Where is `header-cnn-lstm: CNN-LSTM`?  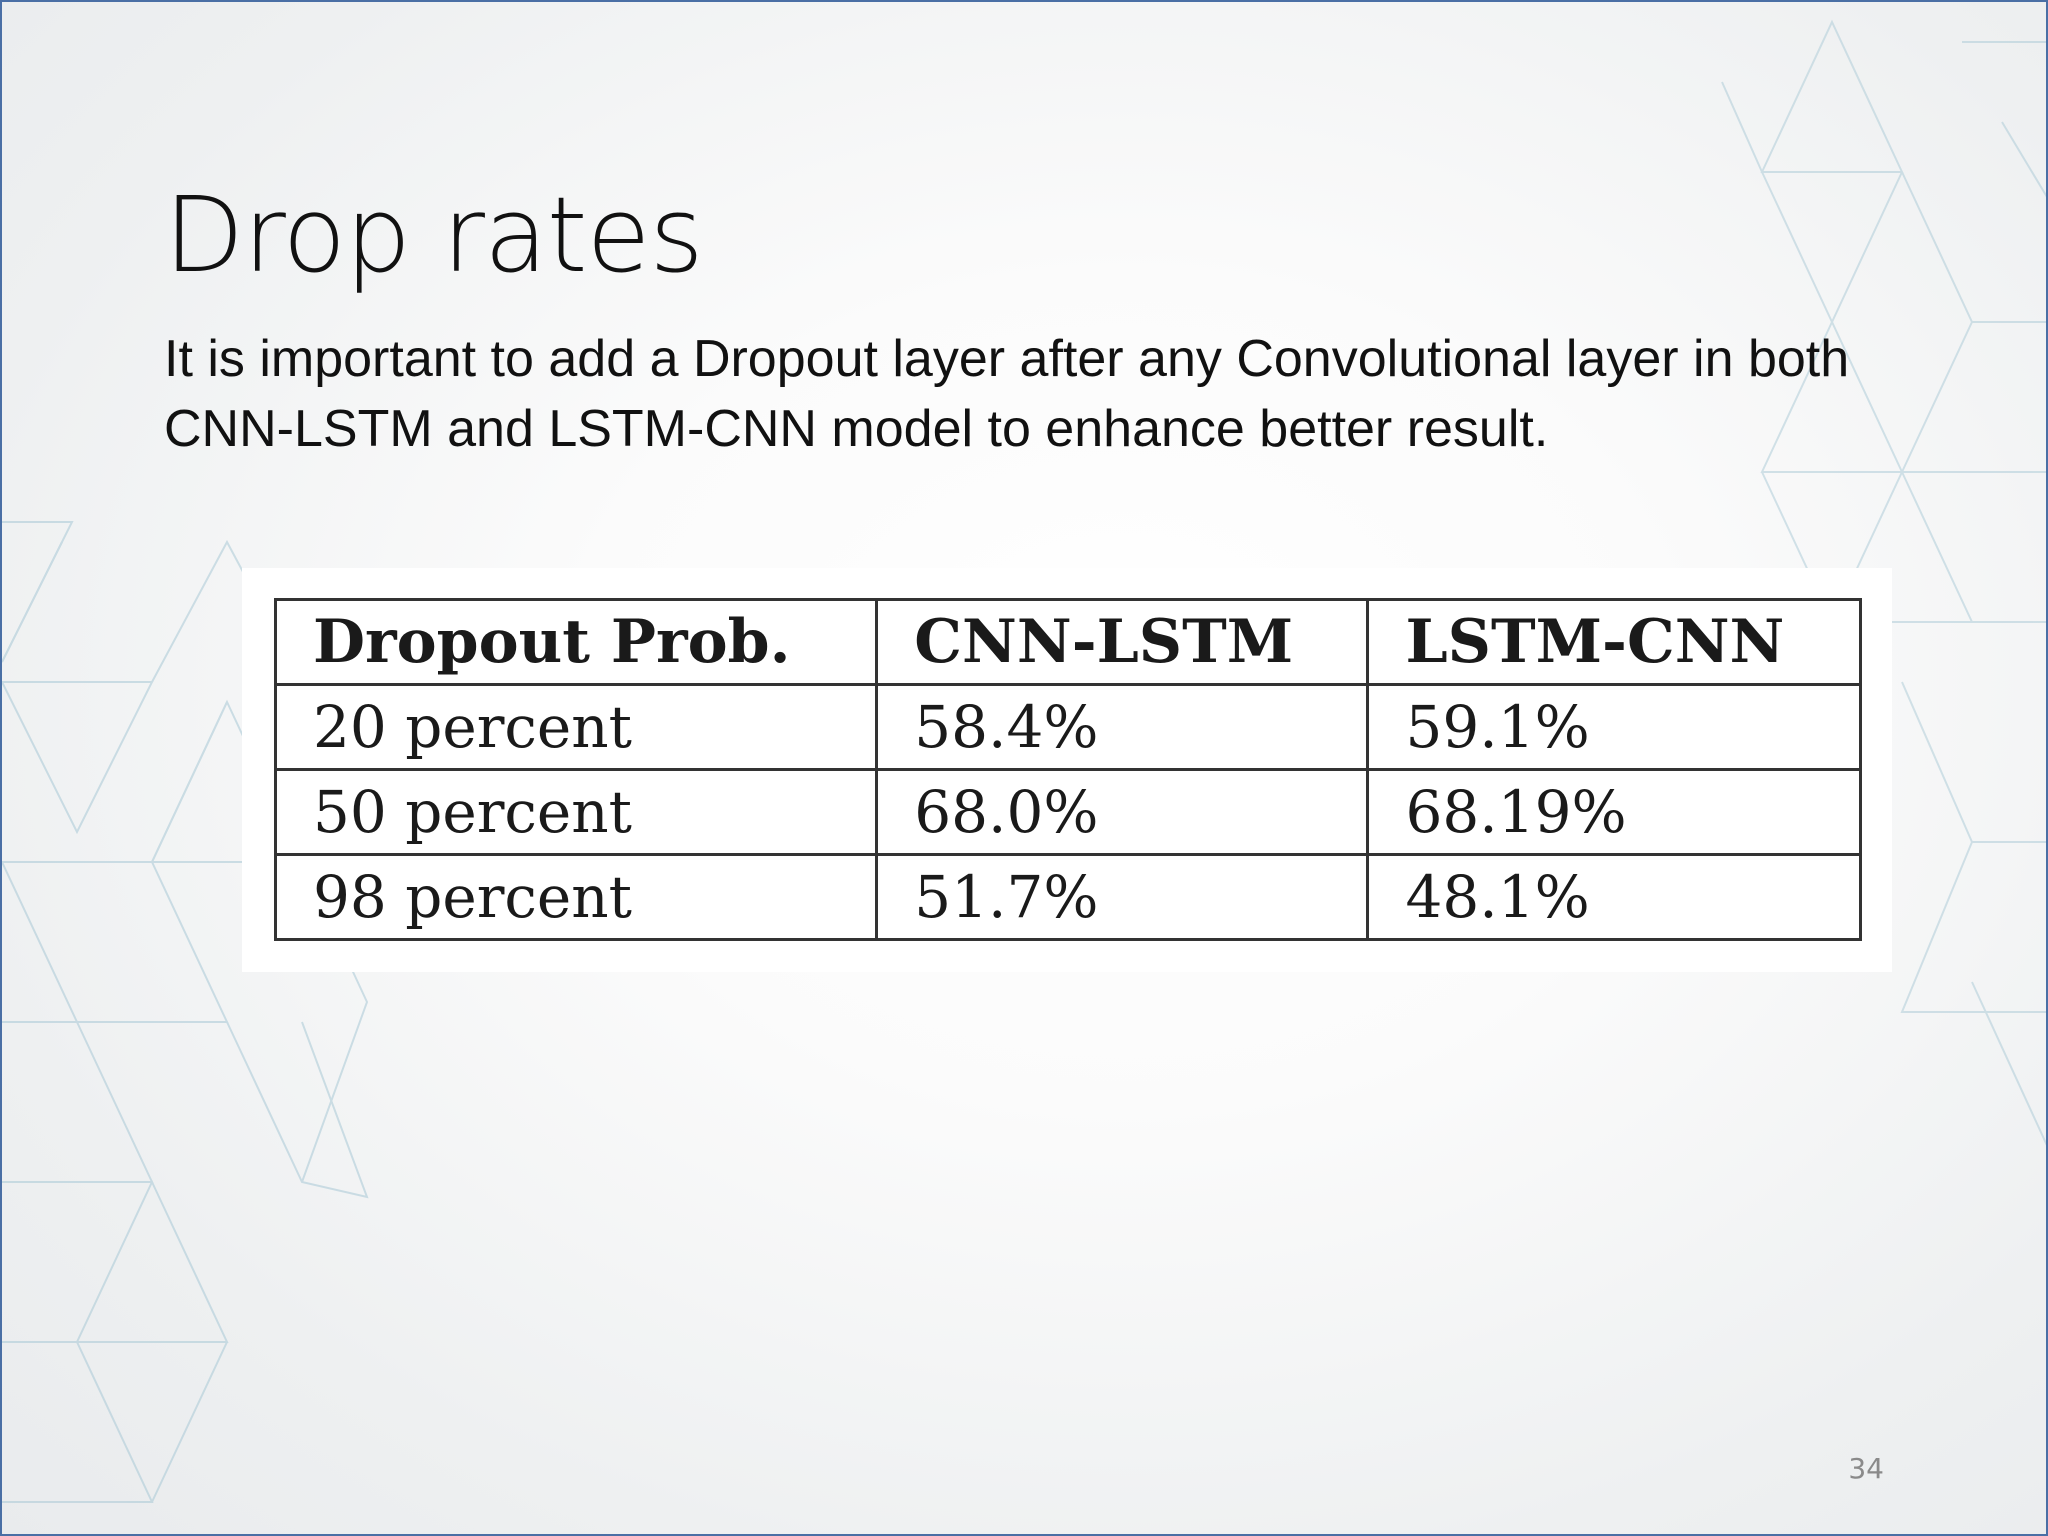
header-cnn-lstm: CNN-LSTM is located at coordinates (1122, 642).